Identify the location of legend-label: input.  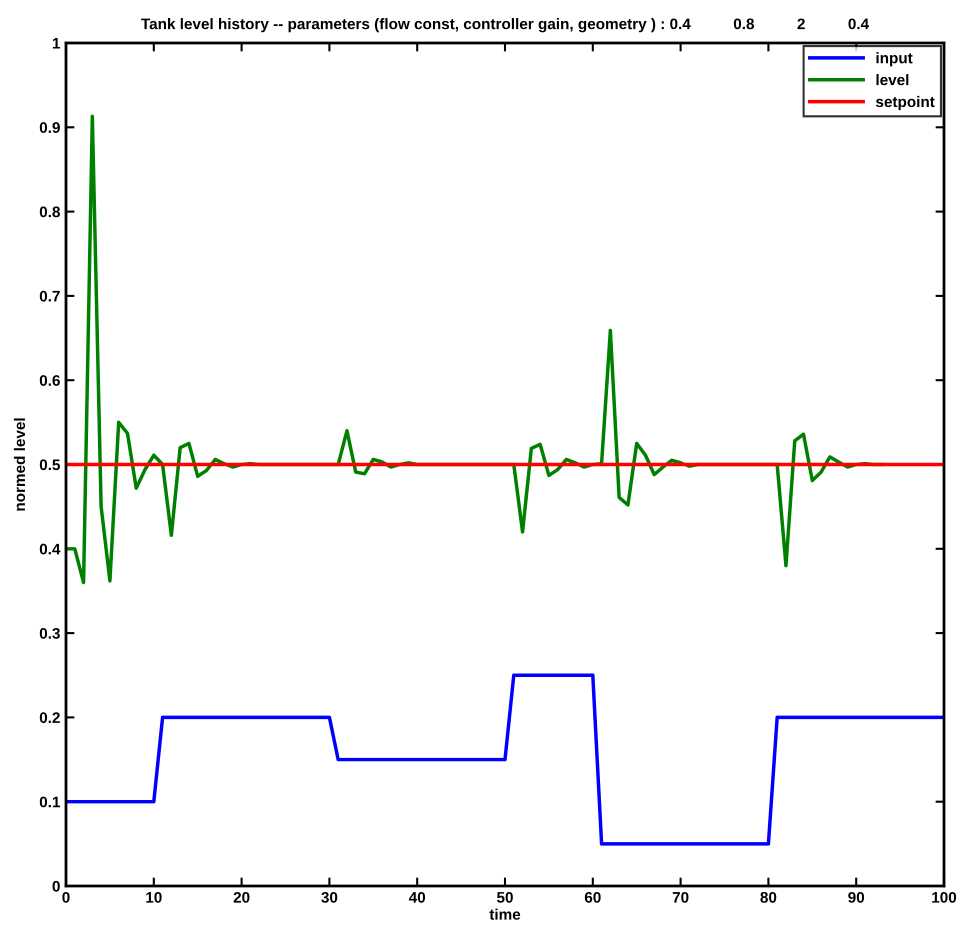
(894, 59).